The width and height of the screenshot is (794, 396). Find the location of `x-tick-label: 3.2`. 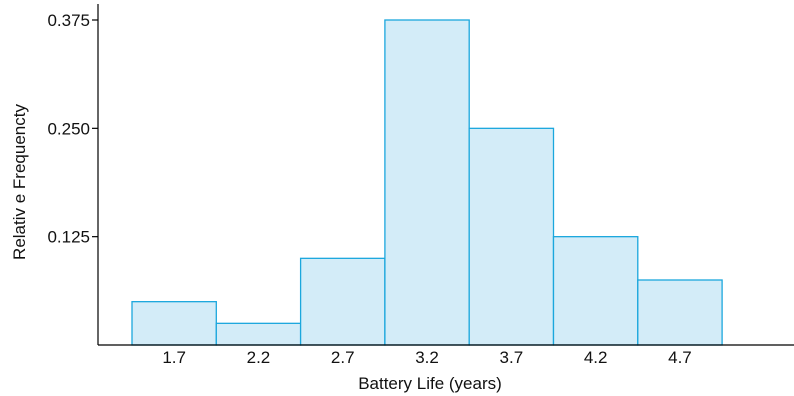

x-tick-label: 3.2 is located at coordinates (427, 357).